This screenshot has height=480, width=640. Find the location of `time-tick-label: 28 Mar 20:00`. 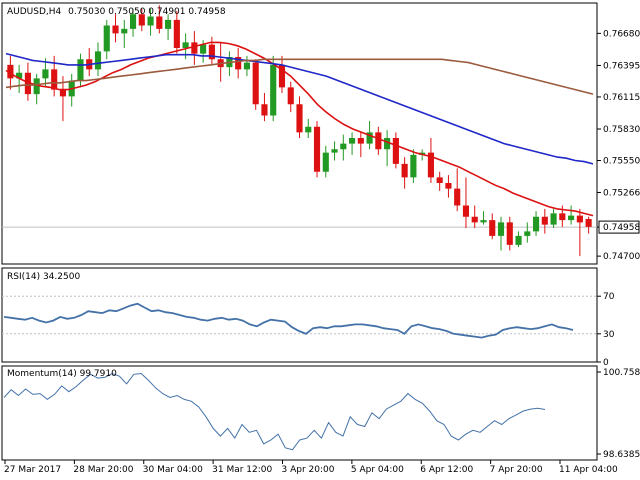

time-tick-label: 28 Mar 20:00 is located at coordinates (103, 470).